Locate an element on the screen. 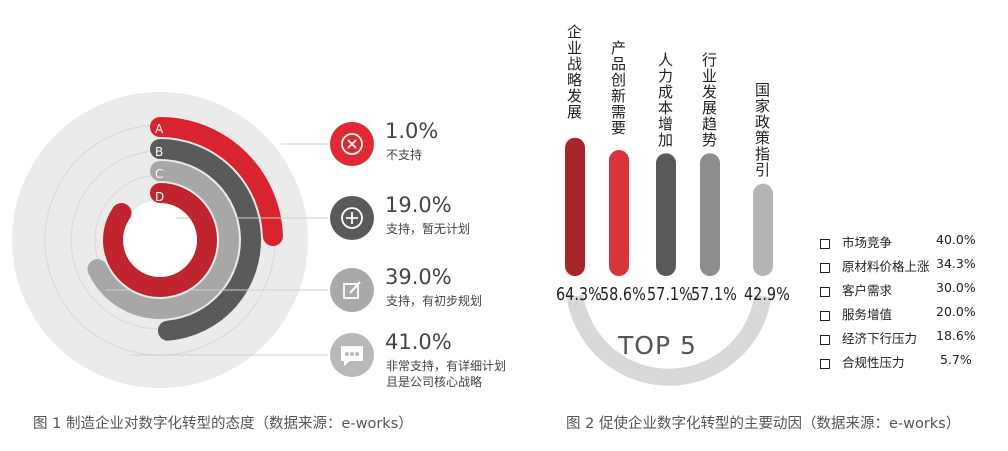 The width and height of the screenshot is (1008, 451). x-circle-icon is located at coordinates (352, 144).